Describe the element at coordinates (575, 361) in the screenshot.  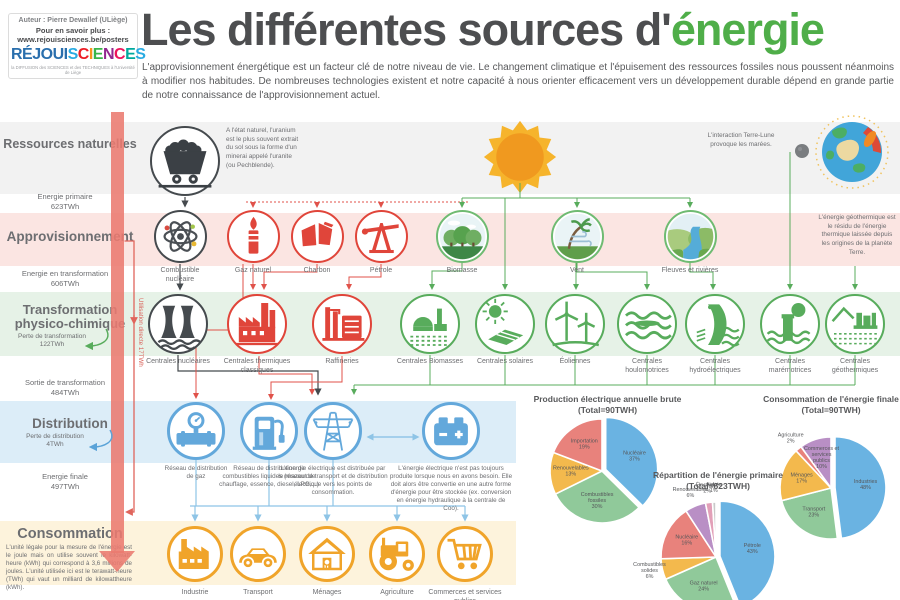
I see `transformation-label: Éoliennes` at that location.